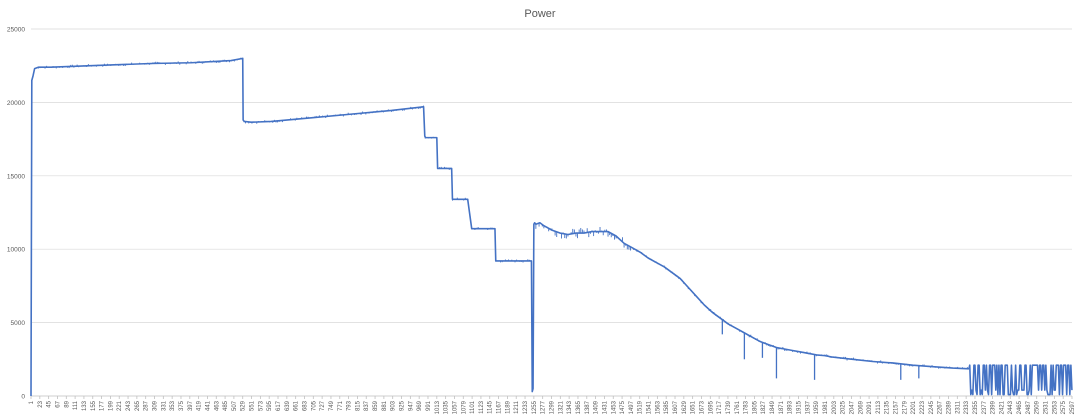 Image resolution: width=1080 pixels, height=420 pixels. I want to click on x-tick-label: 2333, so click(967, 407).